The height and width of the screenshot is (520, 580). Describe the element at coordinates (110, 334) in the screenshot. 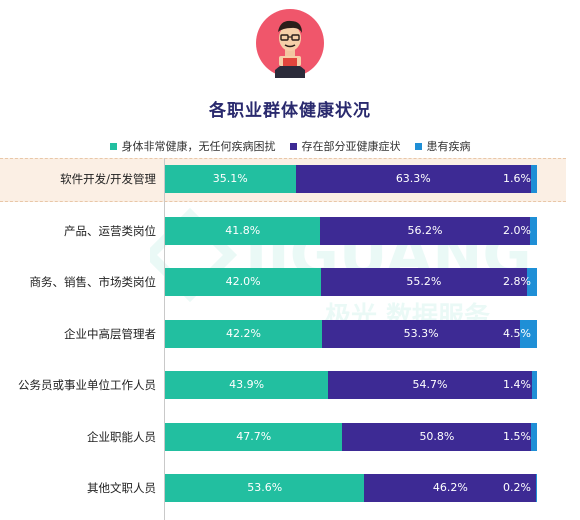

I see `category-label: 企业中高层管理者` at that location.